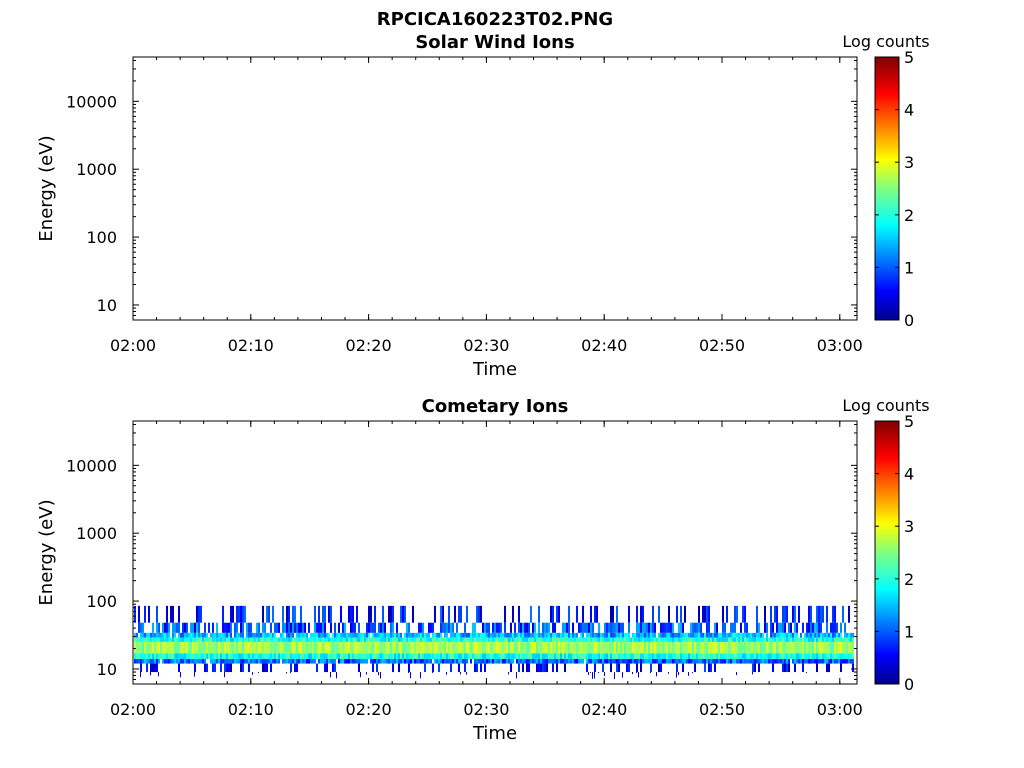 The image size is (1024, 768). Describe the element at coordinates (46, 552) in the screenshot. I see `y-axis-label: Energy (eV)` at that location.